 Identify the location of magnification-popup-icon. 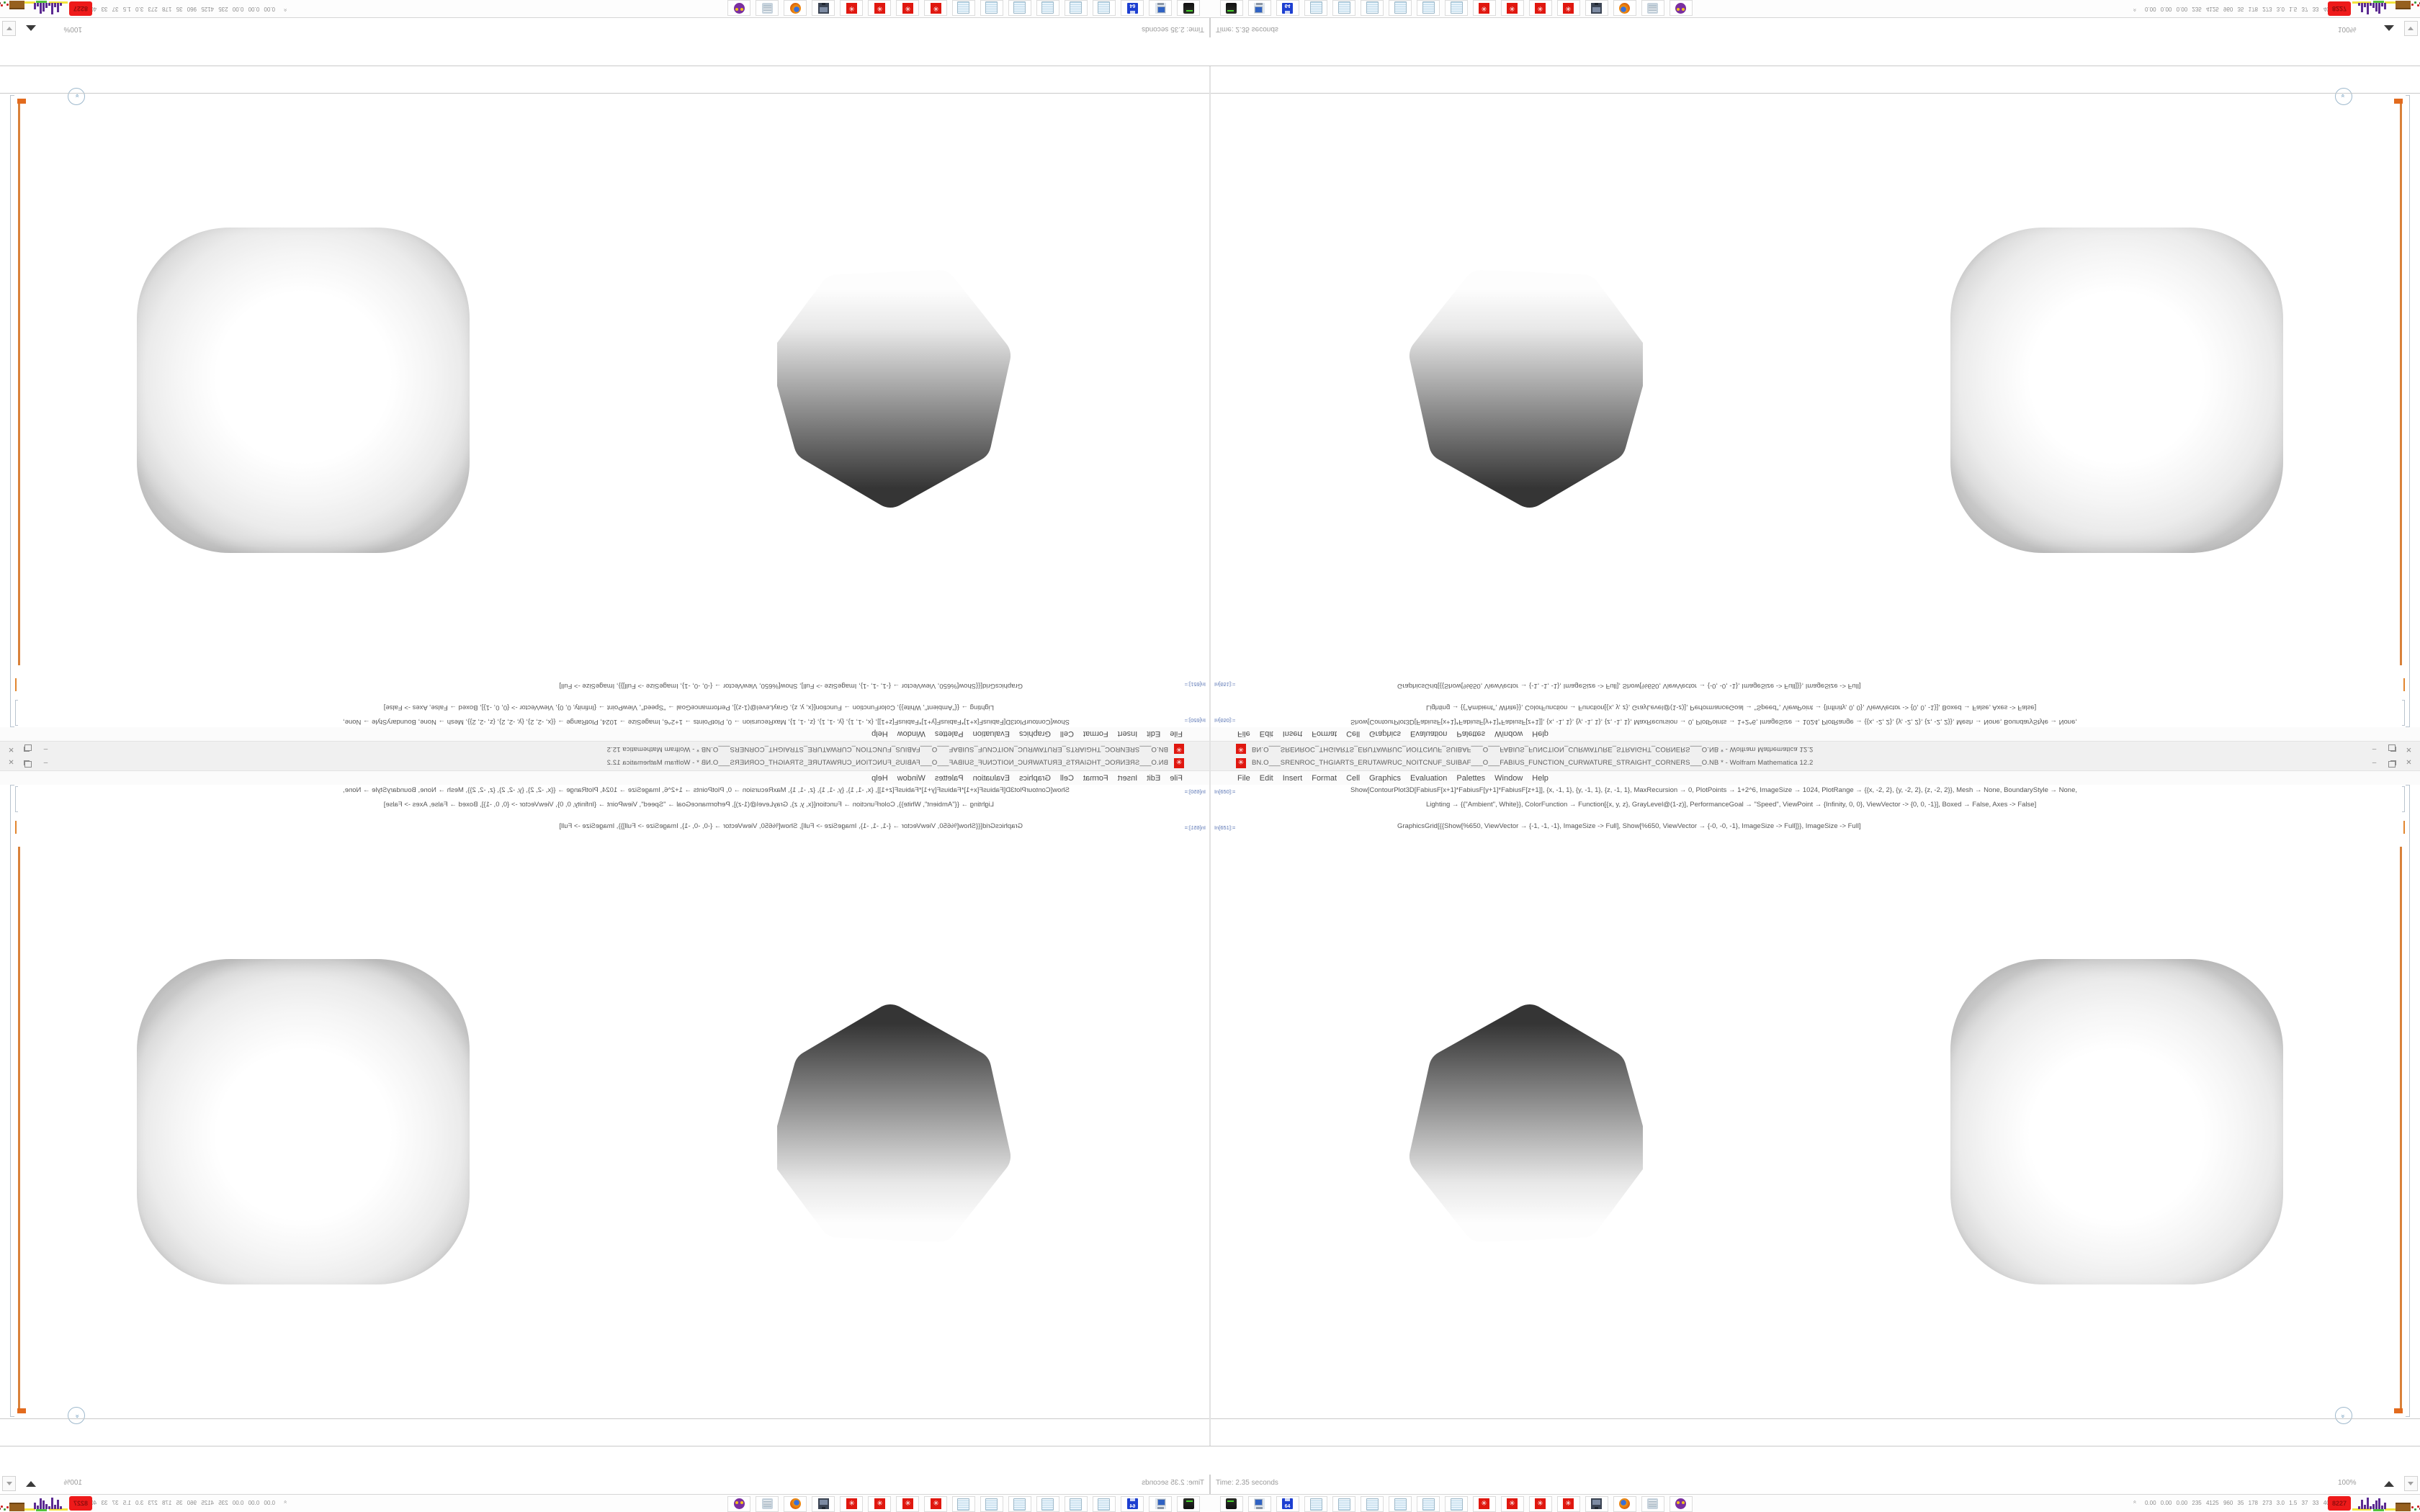
(2389, 28).